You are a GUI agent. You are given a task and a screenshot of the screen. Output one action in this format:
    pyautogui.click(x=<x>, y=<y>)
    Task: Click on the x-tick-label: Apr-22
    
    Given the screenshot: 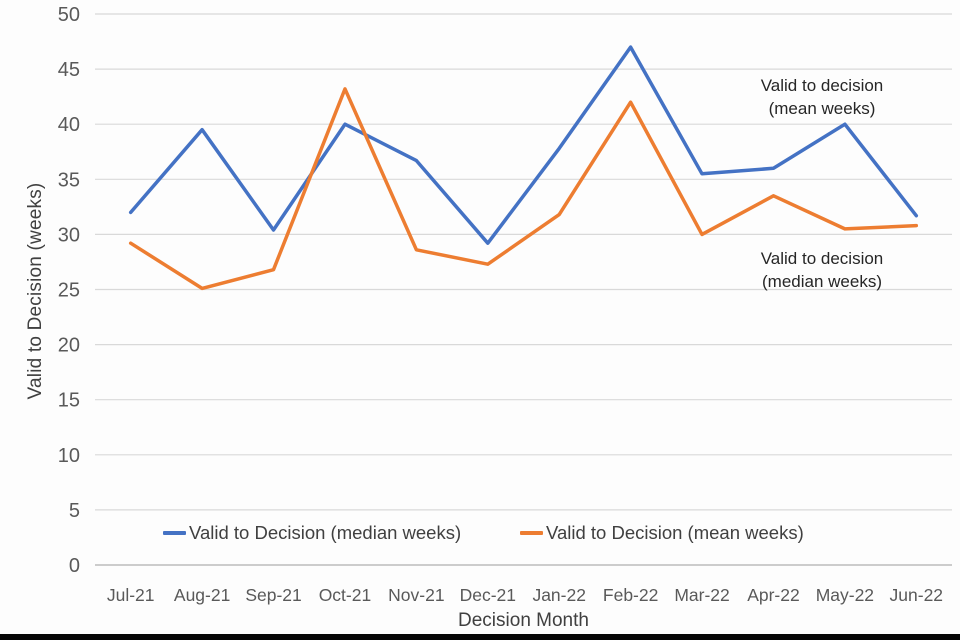 What is the action you would take?
    pyautogui.click(x=773, y=595)
    